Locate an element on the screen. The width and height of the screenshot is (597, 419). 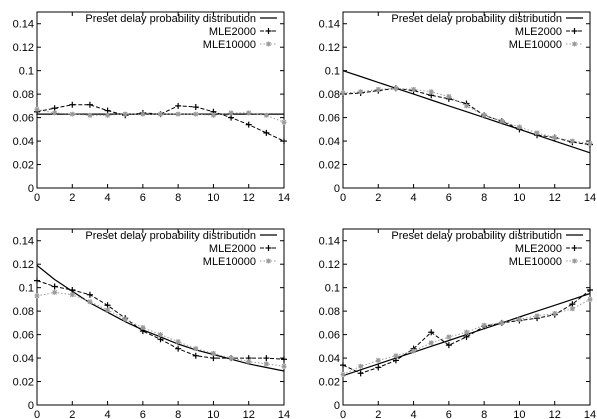
series-mle2000 is located at coordinates (160, 320).